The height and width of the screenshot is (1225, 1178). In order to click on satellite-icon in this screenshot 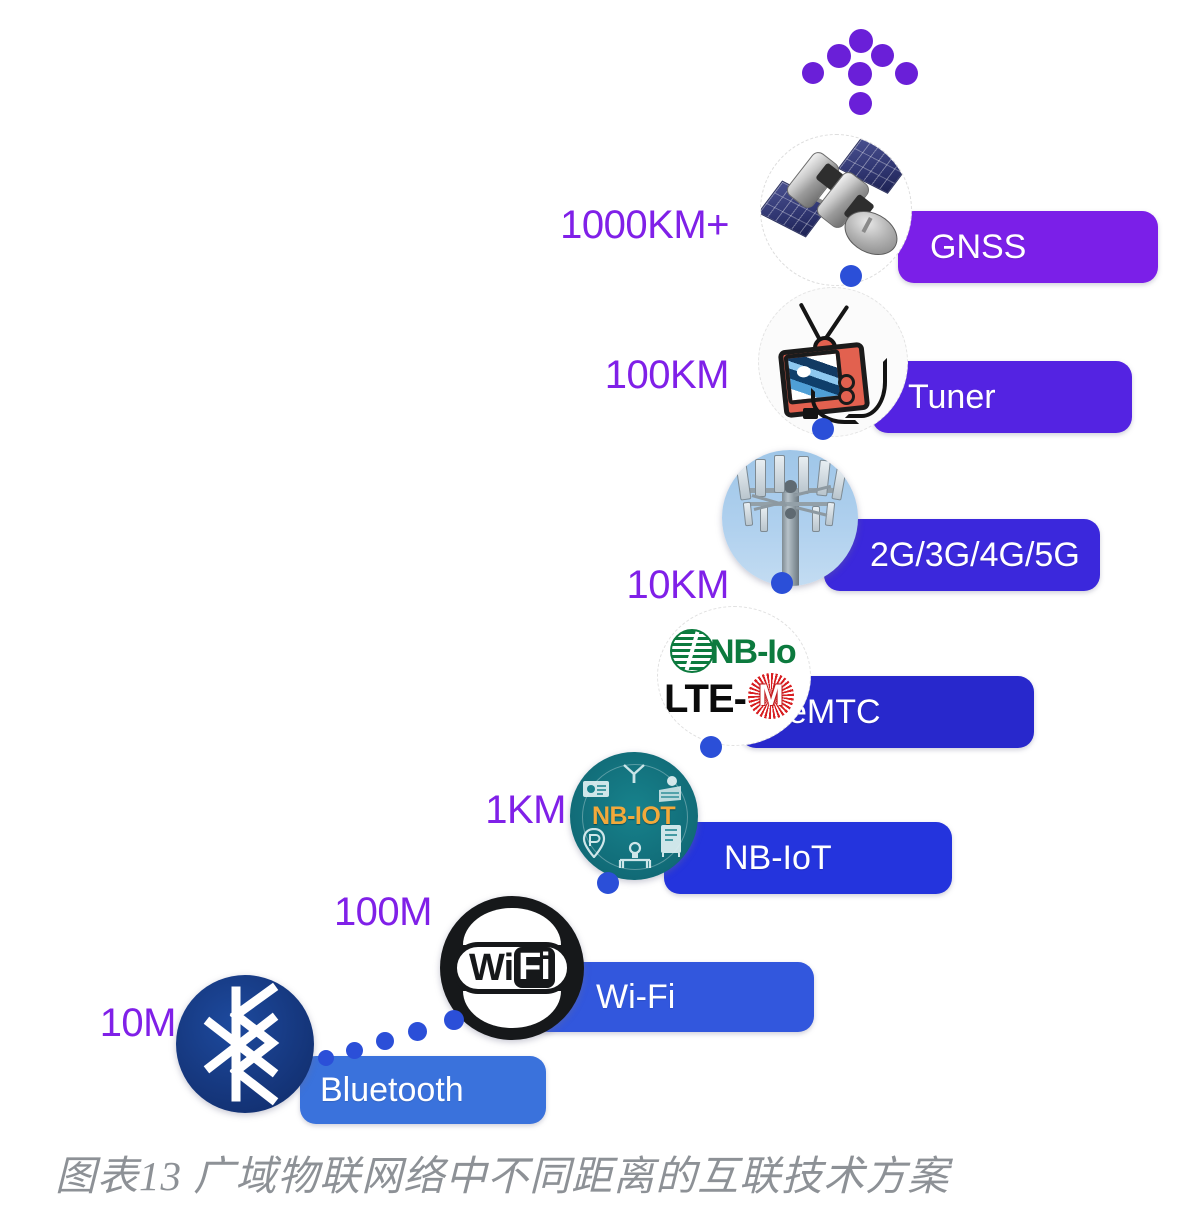, I will do `click(836, 210)`.